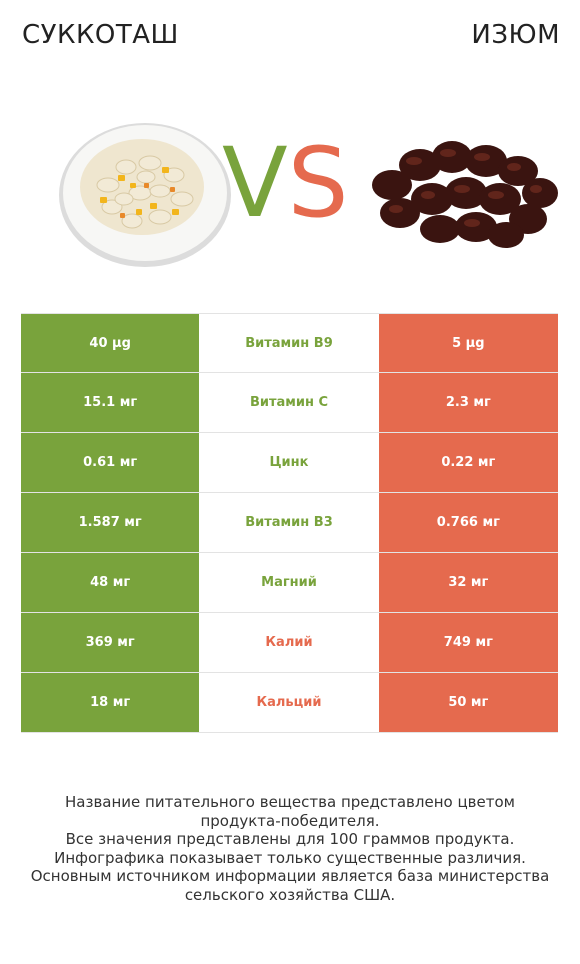 Image resolution: width=580 pixels, height=964 pixels. I want to click on table-row: 40 µg Витамин B9 5 µg, so click(289, 343).